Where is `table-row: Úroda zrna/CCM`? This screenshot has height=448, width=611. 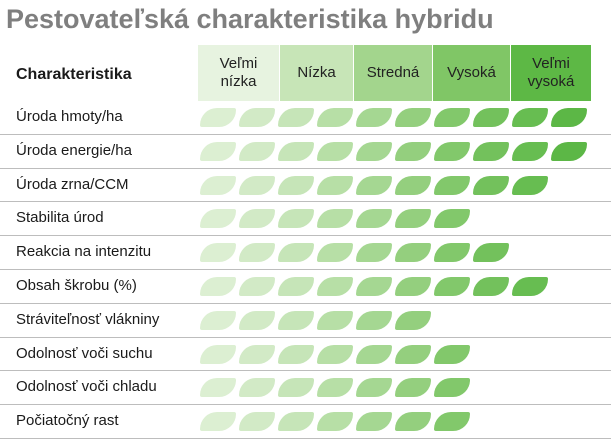
table-row: Úroda zrna/CCM is located at coordinates (305, 186).